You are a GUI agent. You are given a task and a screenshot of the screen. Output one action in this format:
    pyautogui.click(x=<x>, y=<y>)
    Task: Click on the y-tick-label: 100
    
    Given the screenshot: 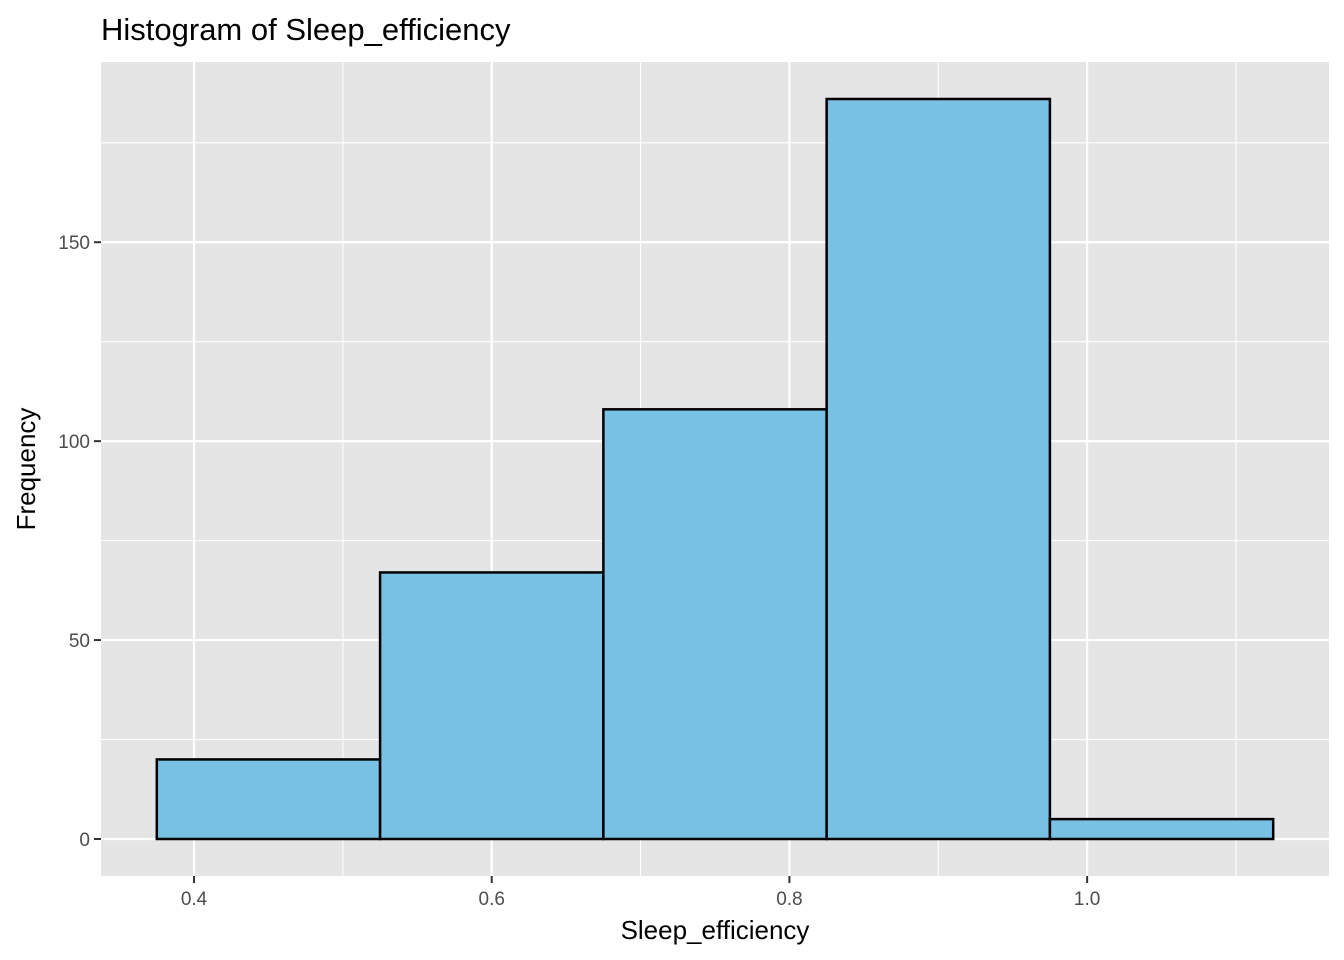 What is the action you would take?
    pyautogui.click(x=74, y=442)
    